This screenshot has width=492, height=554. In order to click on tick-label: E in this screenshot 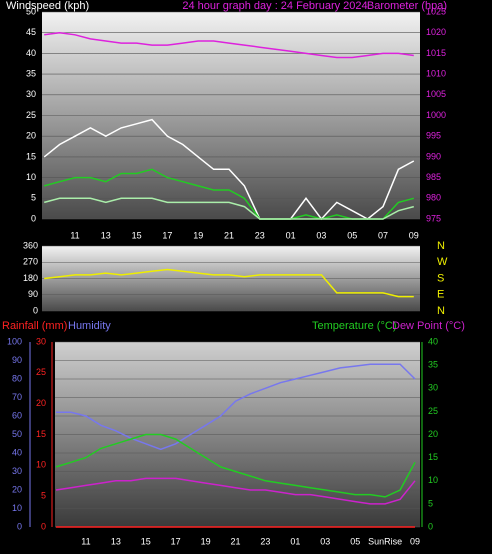, I will do `click(440, 295)`.